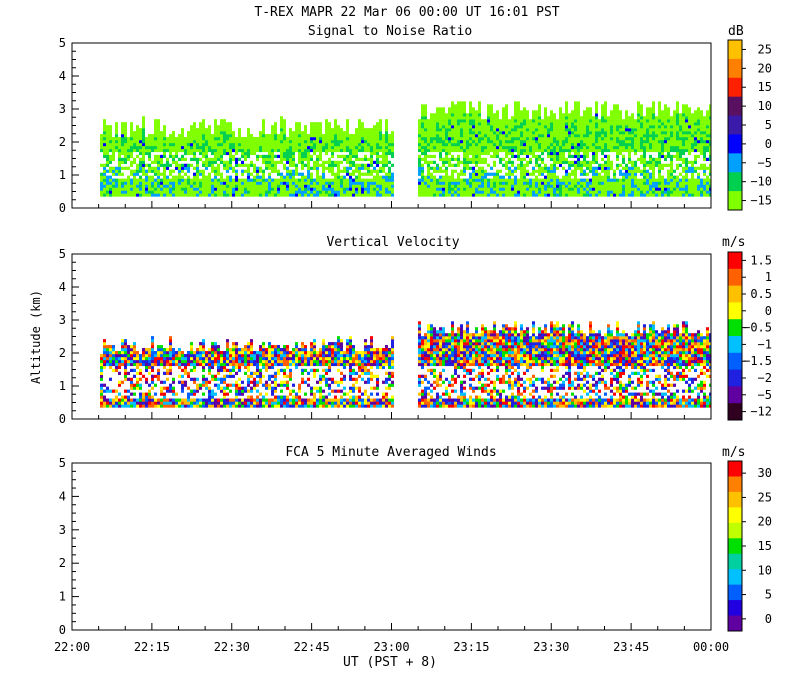 The image size is (800, 700). What do you see at coordinates (736, 31) in the screenshot?
I see `snr-colorbar-units: dB` at bounding box center [736, 31].